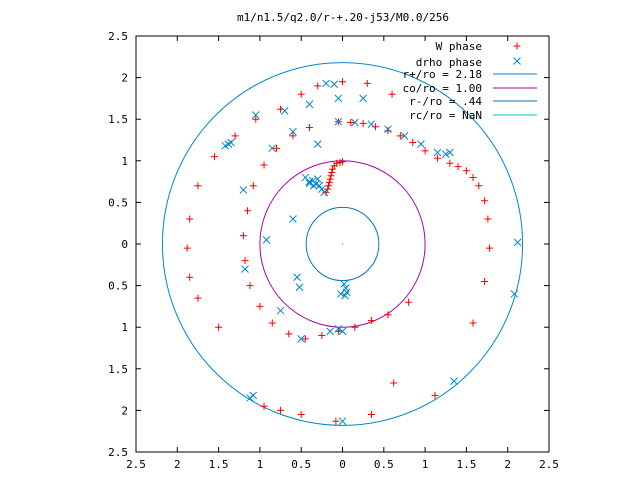  I want to click on legend-label-rc: rc/ro = NaN, so click(445, 115).